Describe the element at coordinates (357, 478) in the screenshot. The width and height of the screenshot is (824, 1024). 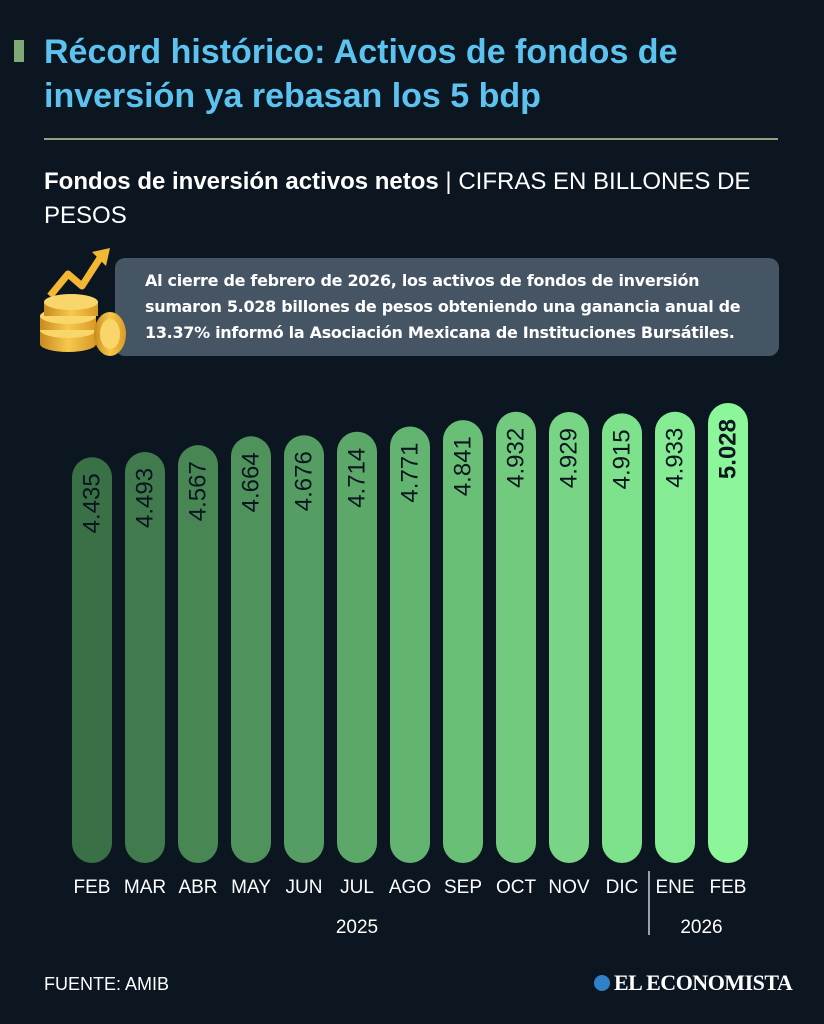
I see `value-label-5: 4.714` at that location.